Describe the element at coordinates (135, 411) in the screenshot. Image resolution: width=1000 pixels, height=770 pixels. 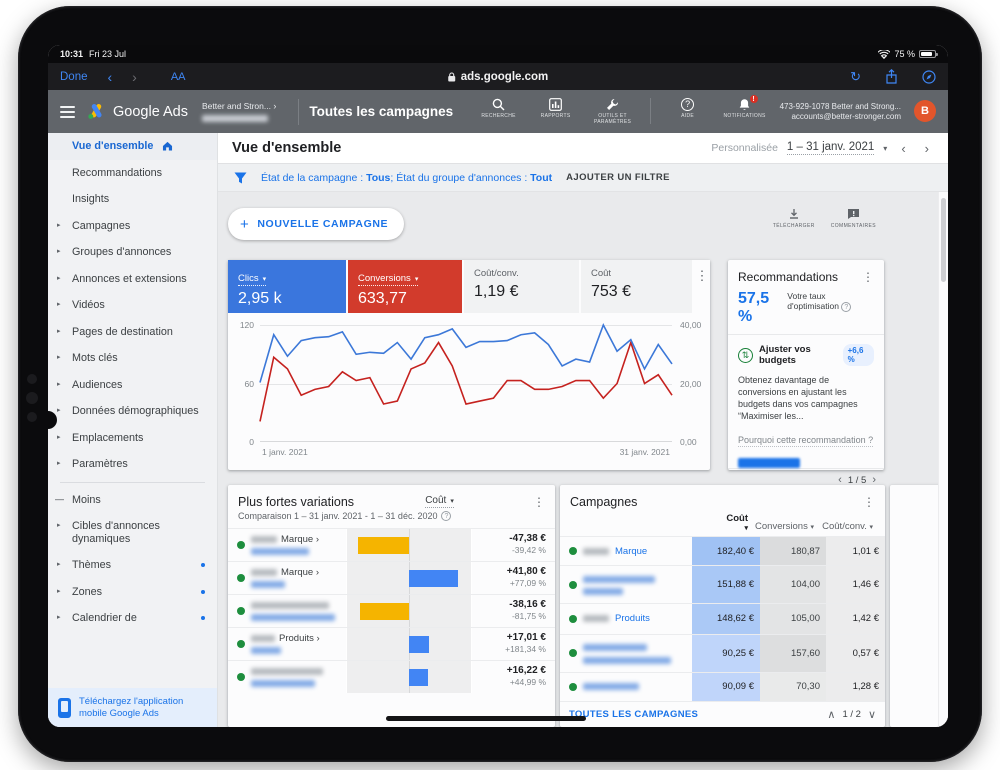
I see `sidebar-item-label: Données démographiques` at that location.